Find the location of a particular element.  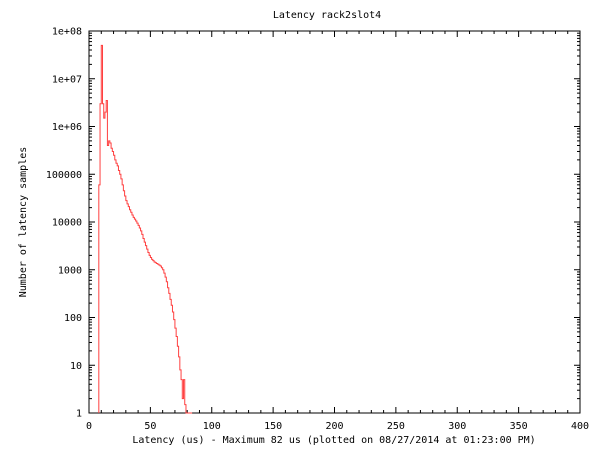

y-tick-label: 1 is located at coordinates (79, 414).